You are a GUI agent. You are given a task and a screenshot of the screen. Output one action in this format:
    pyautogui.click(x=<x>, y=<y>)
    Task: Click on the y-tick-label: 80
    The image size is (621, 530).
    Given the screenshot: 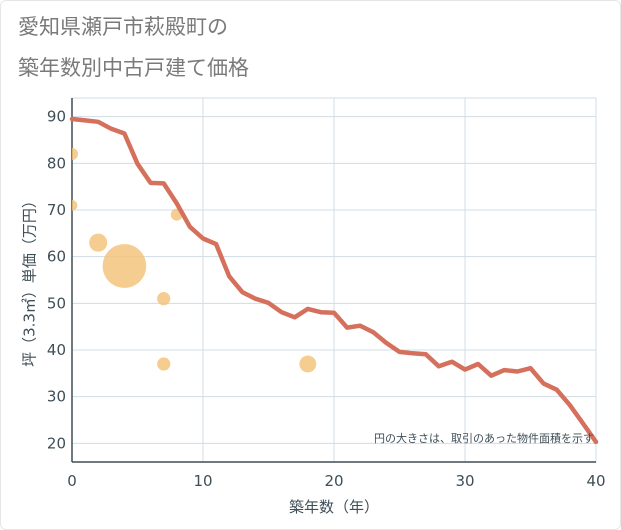 What is the action you would take?
    pyautogui.click(x=56, y=163)
    